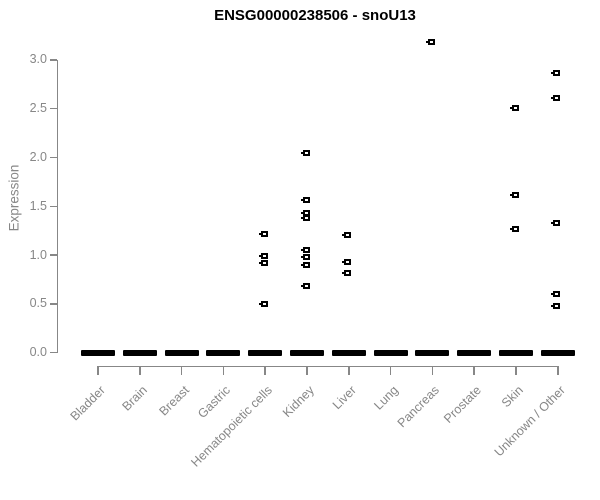 Image resolution: width=600 pixels, height=500 pixels. I want to click on x-tick-label-brain: Brain, so click(134, 398).